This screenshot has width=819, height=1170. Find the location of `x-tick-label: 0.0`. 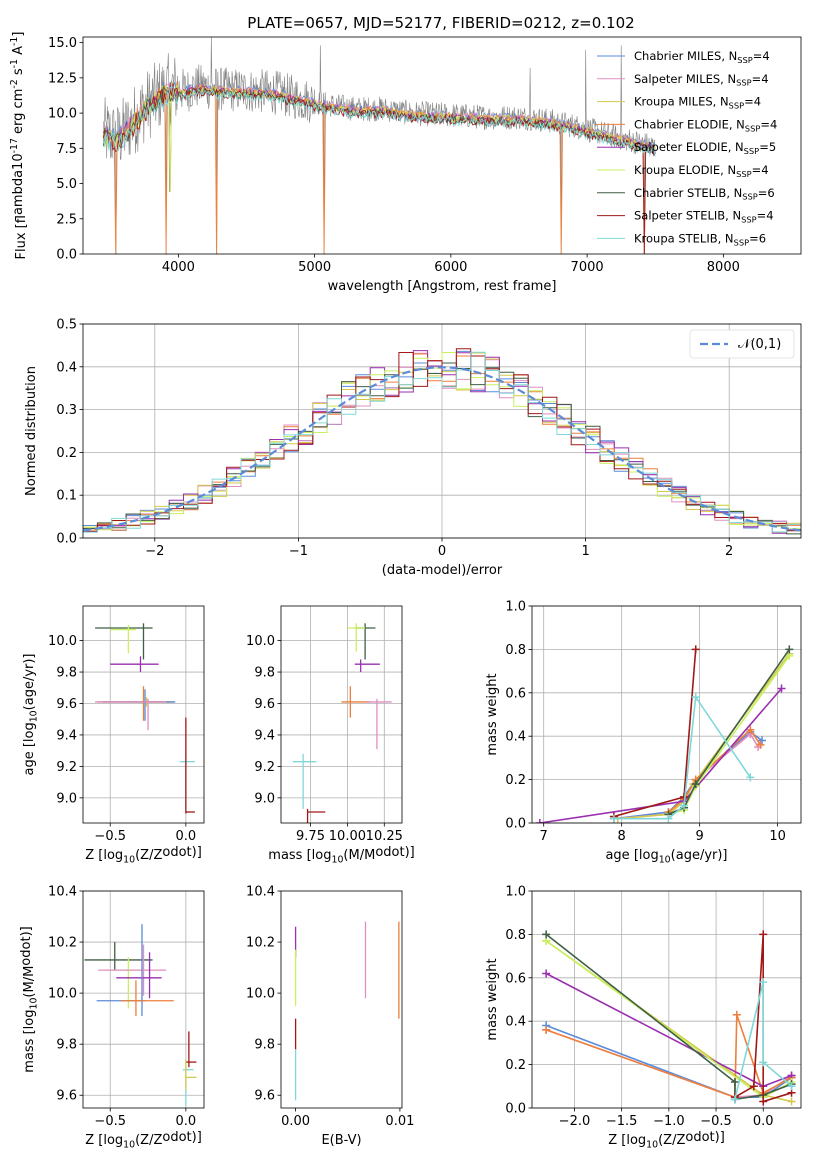

x-tick-label: 0.0 is located at coordinates (763, 1121).